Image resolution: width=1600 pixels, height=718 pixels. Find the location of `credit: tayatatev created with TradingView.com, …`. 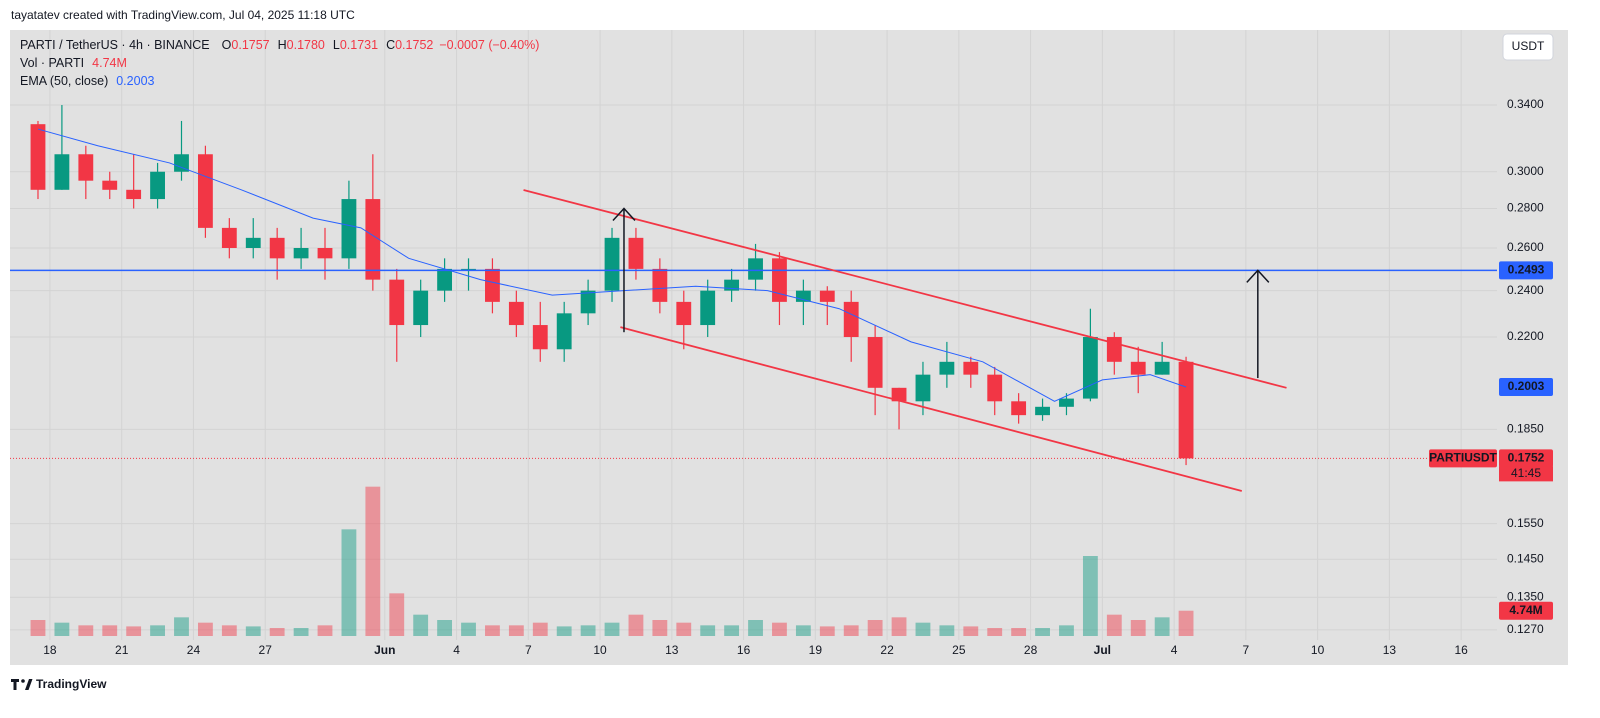

credit: tayatatev created with TradingView.com, … is located at coordinates (183, 15).